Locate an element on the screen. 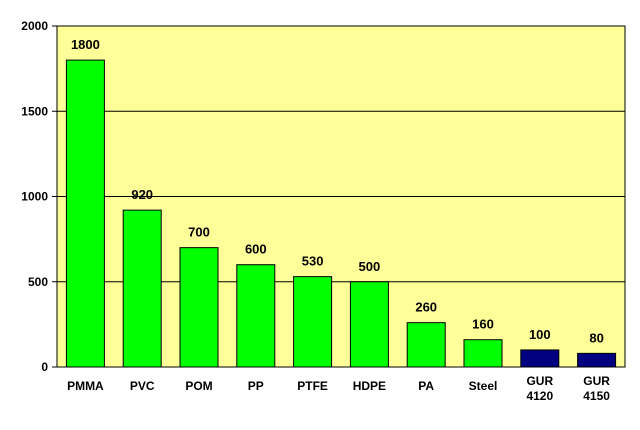 The image size is (640, 430). category-label: GUR 4120 is located at coordinates (539, 388).